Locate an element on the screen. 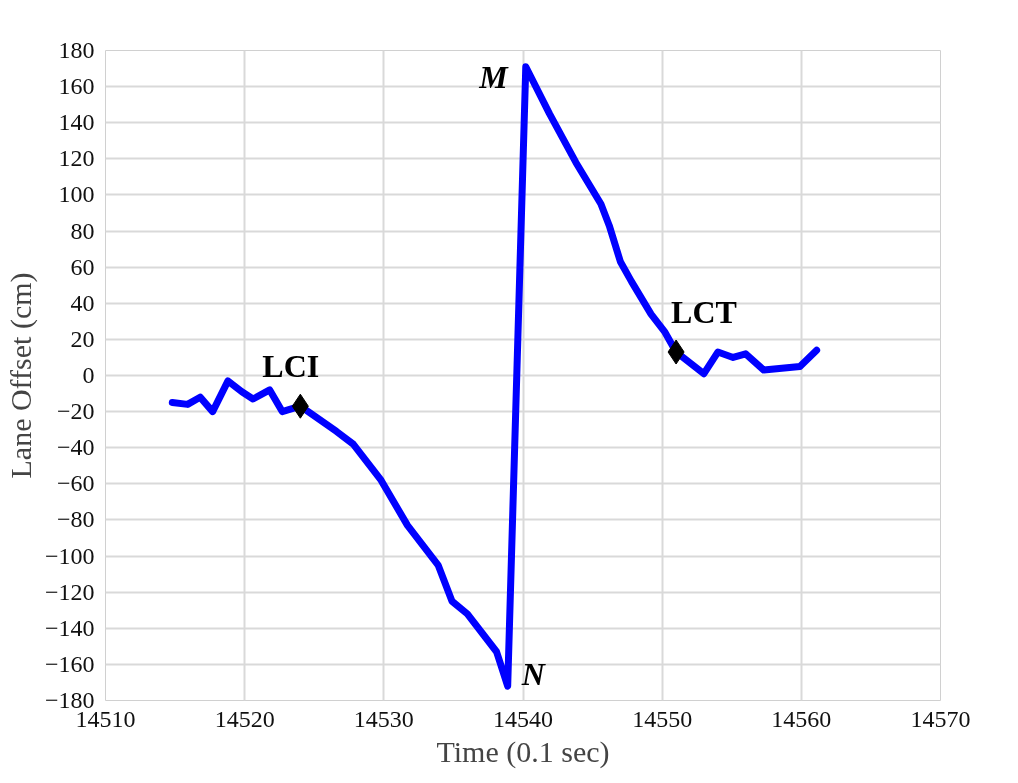 The image size is (1018, 783). y-tick-label: −60 is located at coordinates (75, 483).